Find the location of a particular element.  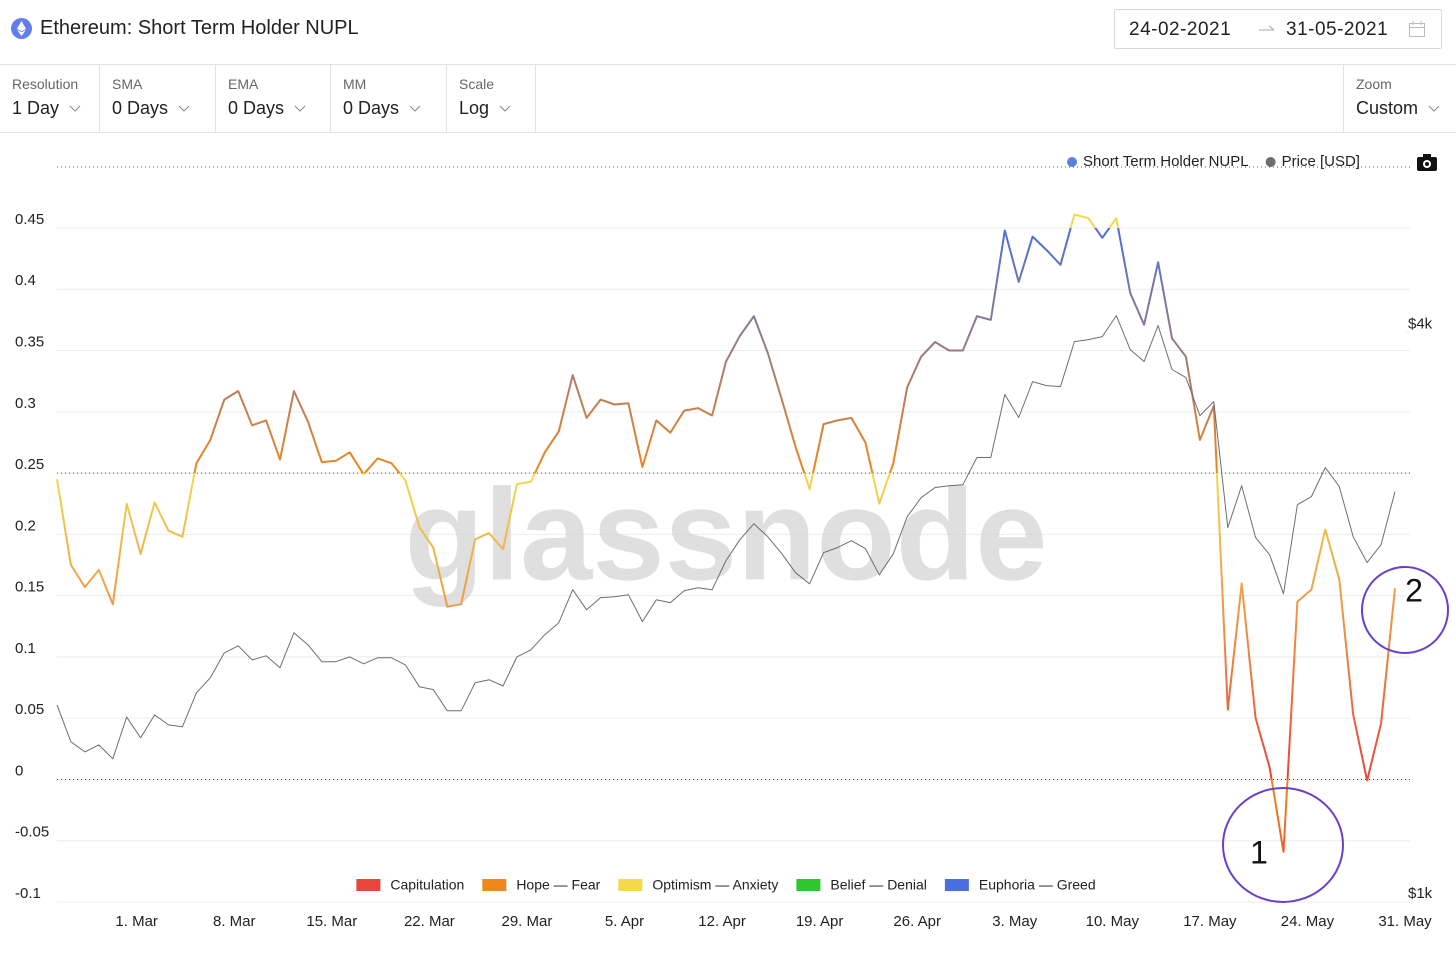

x-tick-label: 19. Apr is located at coordinates (820, 921).